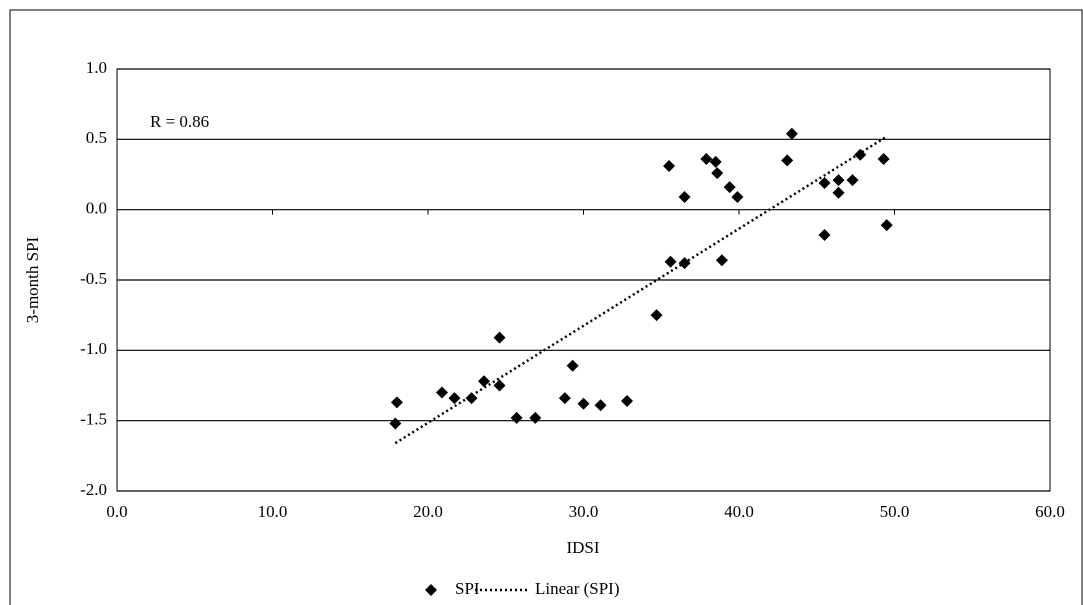 Image resolution: width=1083 pixels, height=605 pixels. Describe the element at coordinates (32, 279) in the screenshot. I see `y-axis-title: 3-month SPI` at that location.